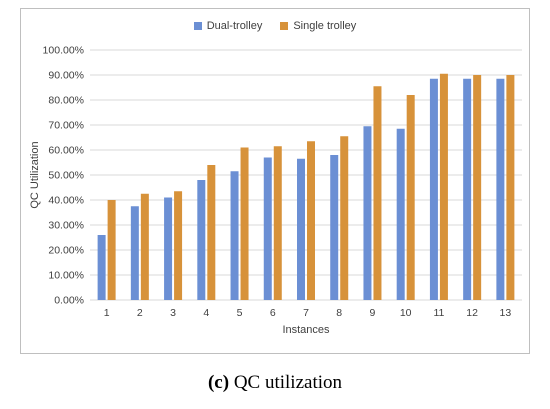 This screenshot has height=409, width=550. What do you see at coordinates (197, 26) in the screenshot?
I see `legend-swatch-dual-trolley` at bounding box center [197, 26].